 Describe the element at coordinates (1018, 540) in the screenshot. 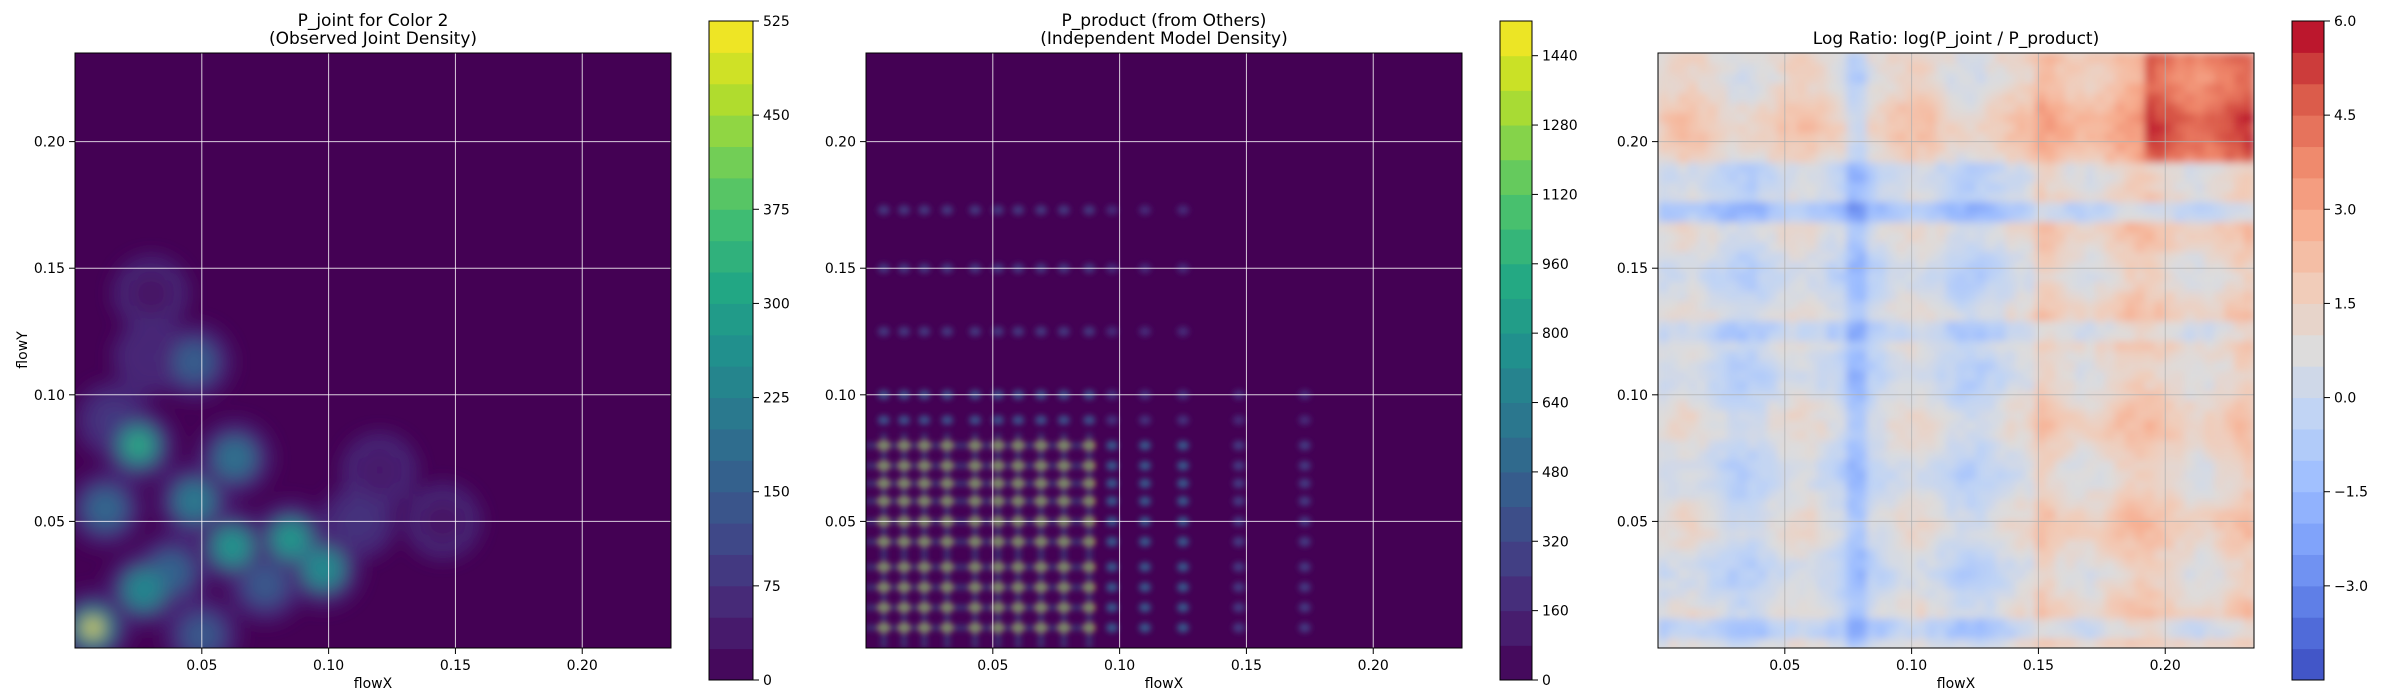

I see `product-streak-v` at that location.